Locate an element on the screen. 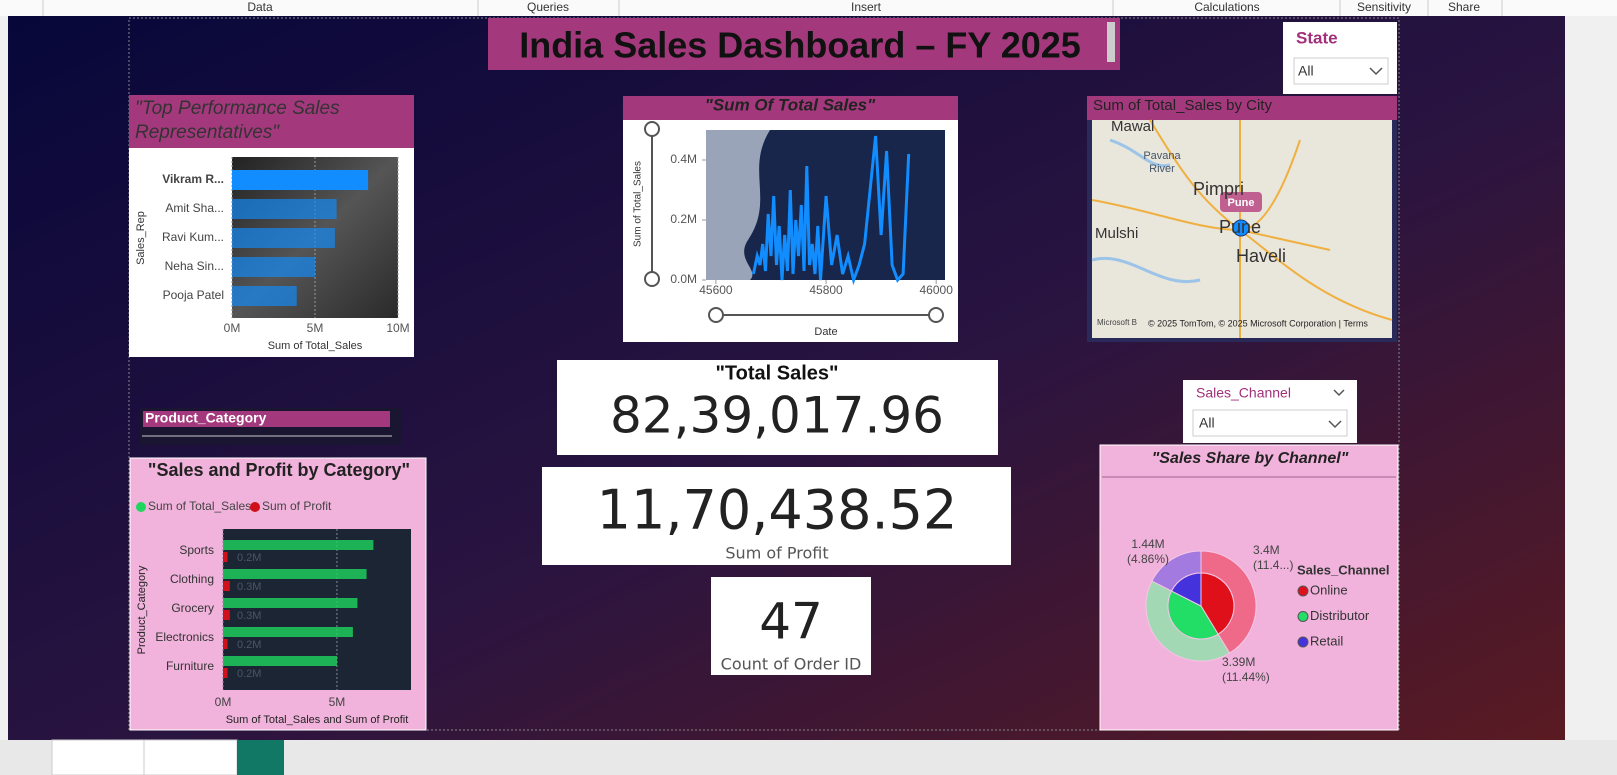 This screenshot has height=775, width=1617. chevron is located at coordinates (1339, 393).